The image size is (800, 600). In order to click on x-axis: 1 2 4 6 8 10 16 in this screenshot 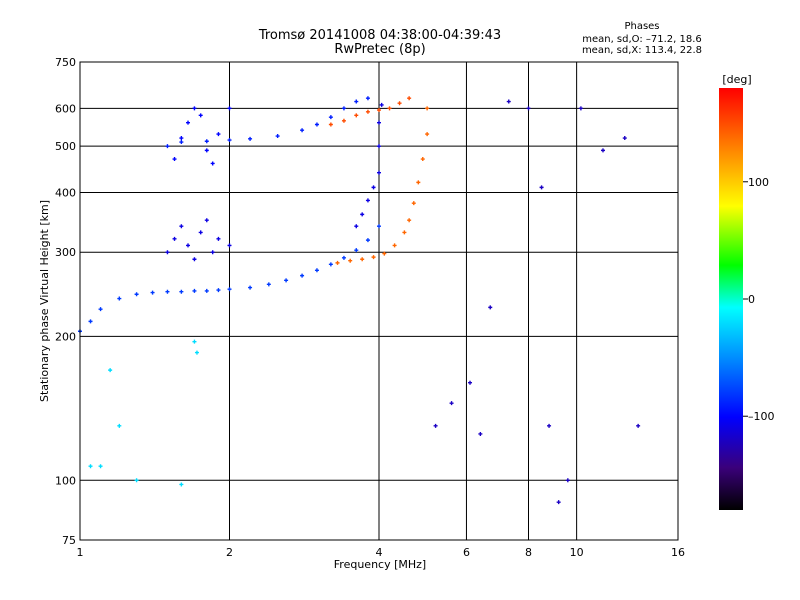, I will do `click(381, 552)`.